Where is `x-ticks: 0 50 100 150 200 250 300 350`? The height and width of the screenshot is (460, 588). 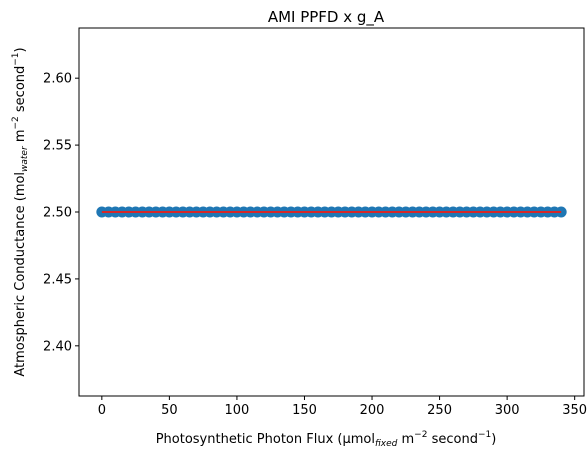
x-ticks: 0 50 100 150 200 250 300 350 is located at coordinates (342, 407).